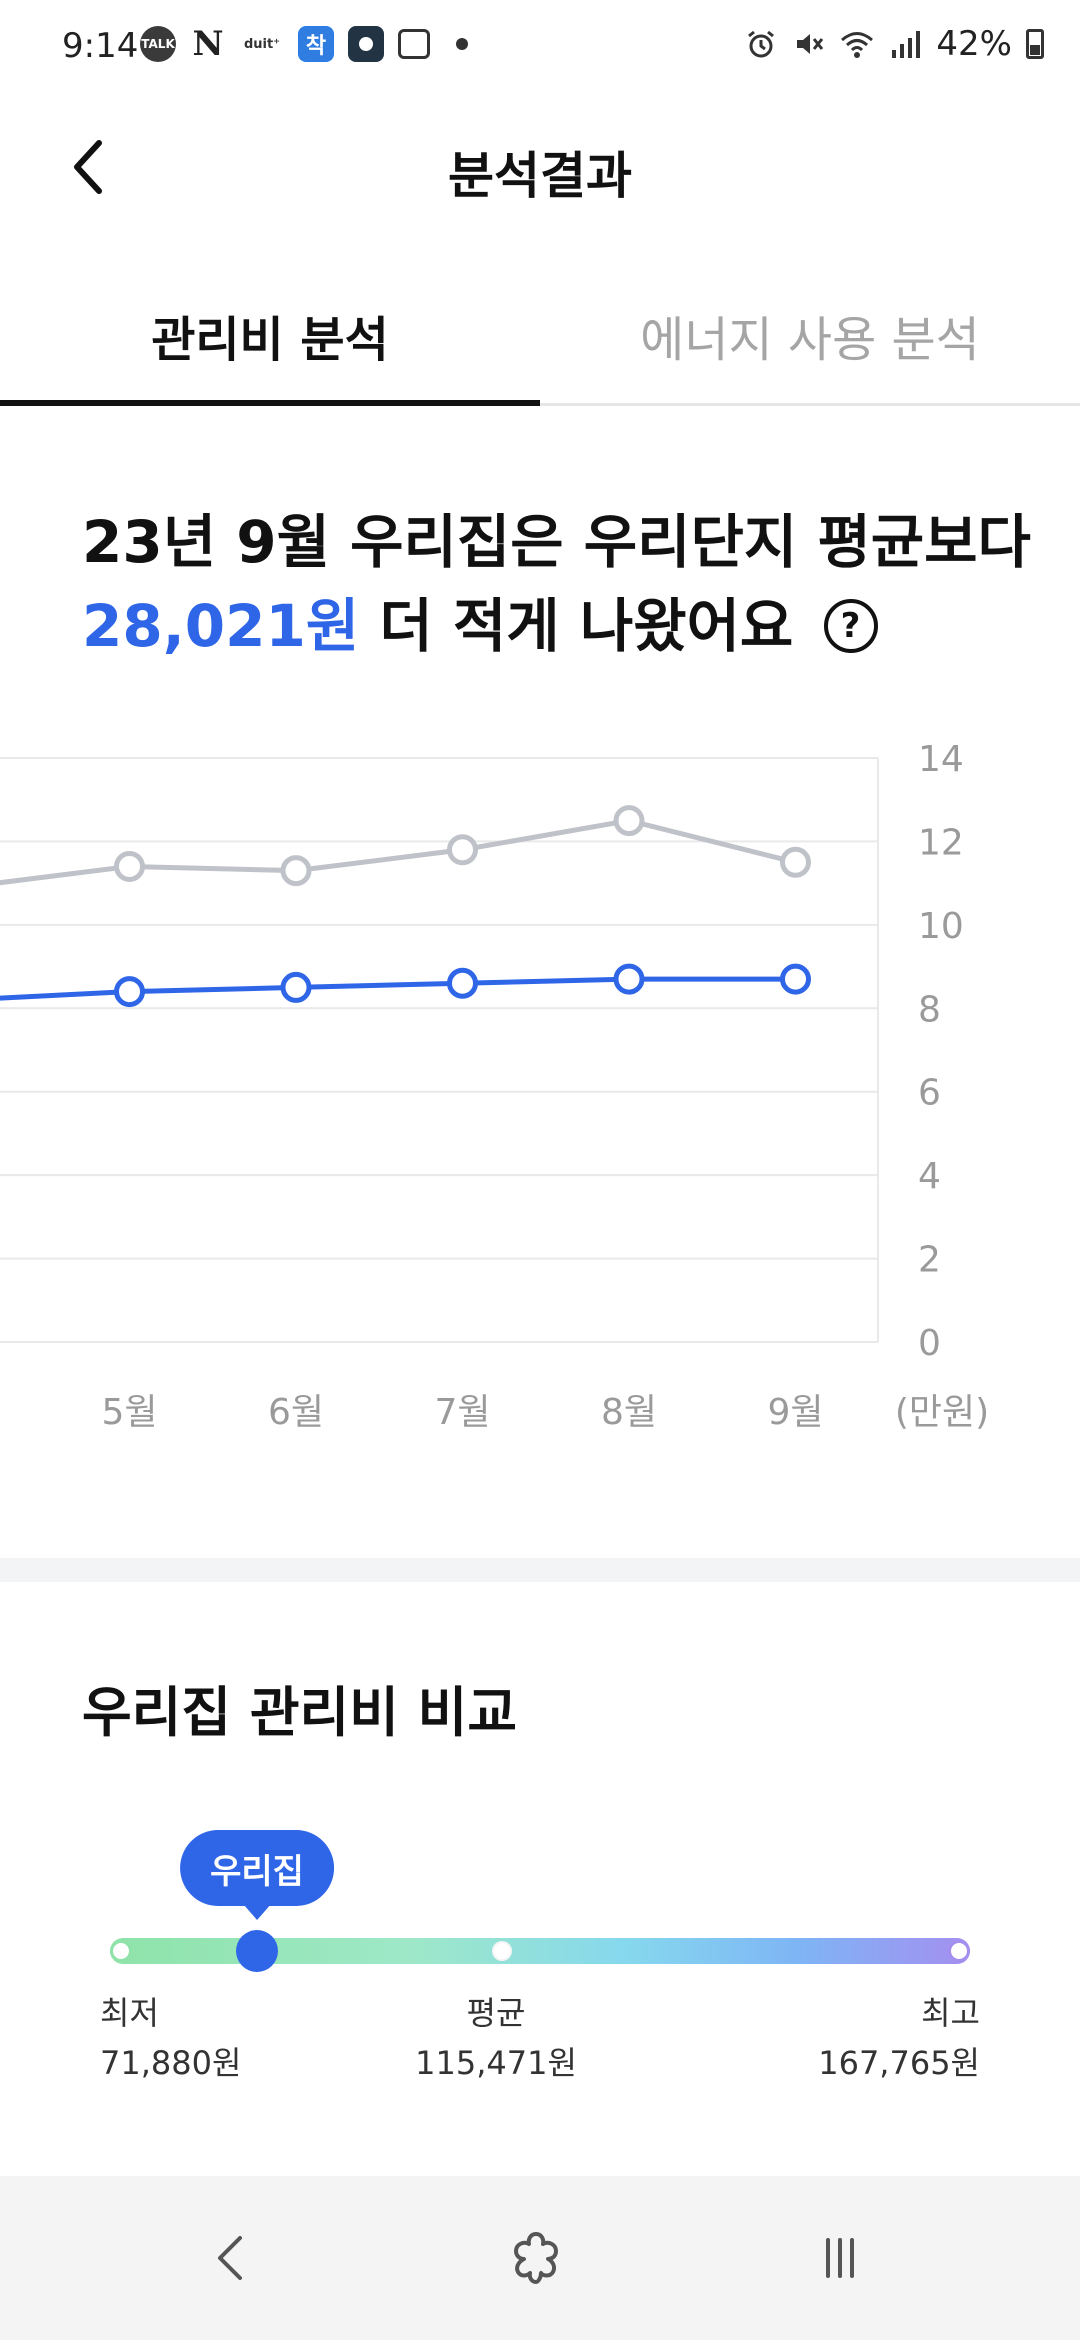 The width and height of the screenshot is (1080, 2340). What do you see at coordinates (262, 44) in the screenshot?
I see `duit-icon: duit⁺` at bounding box center [262, 44].